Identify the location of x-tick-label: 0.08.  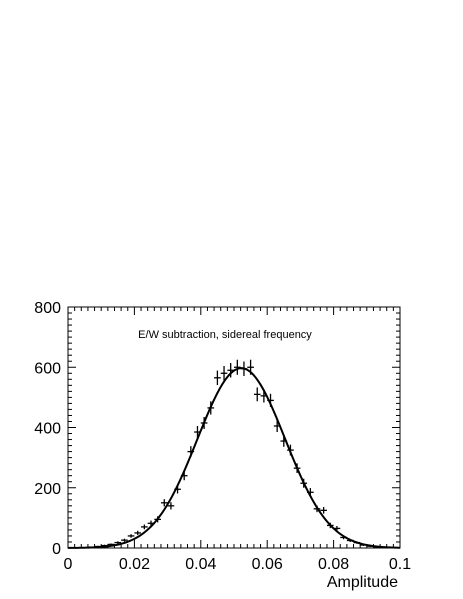
(333, 564).